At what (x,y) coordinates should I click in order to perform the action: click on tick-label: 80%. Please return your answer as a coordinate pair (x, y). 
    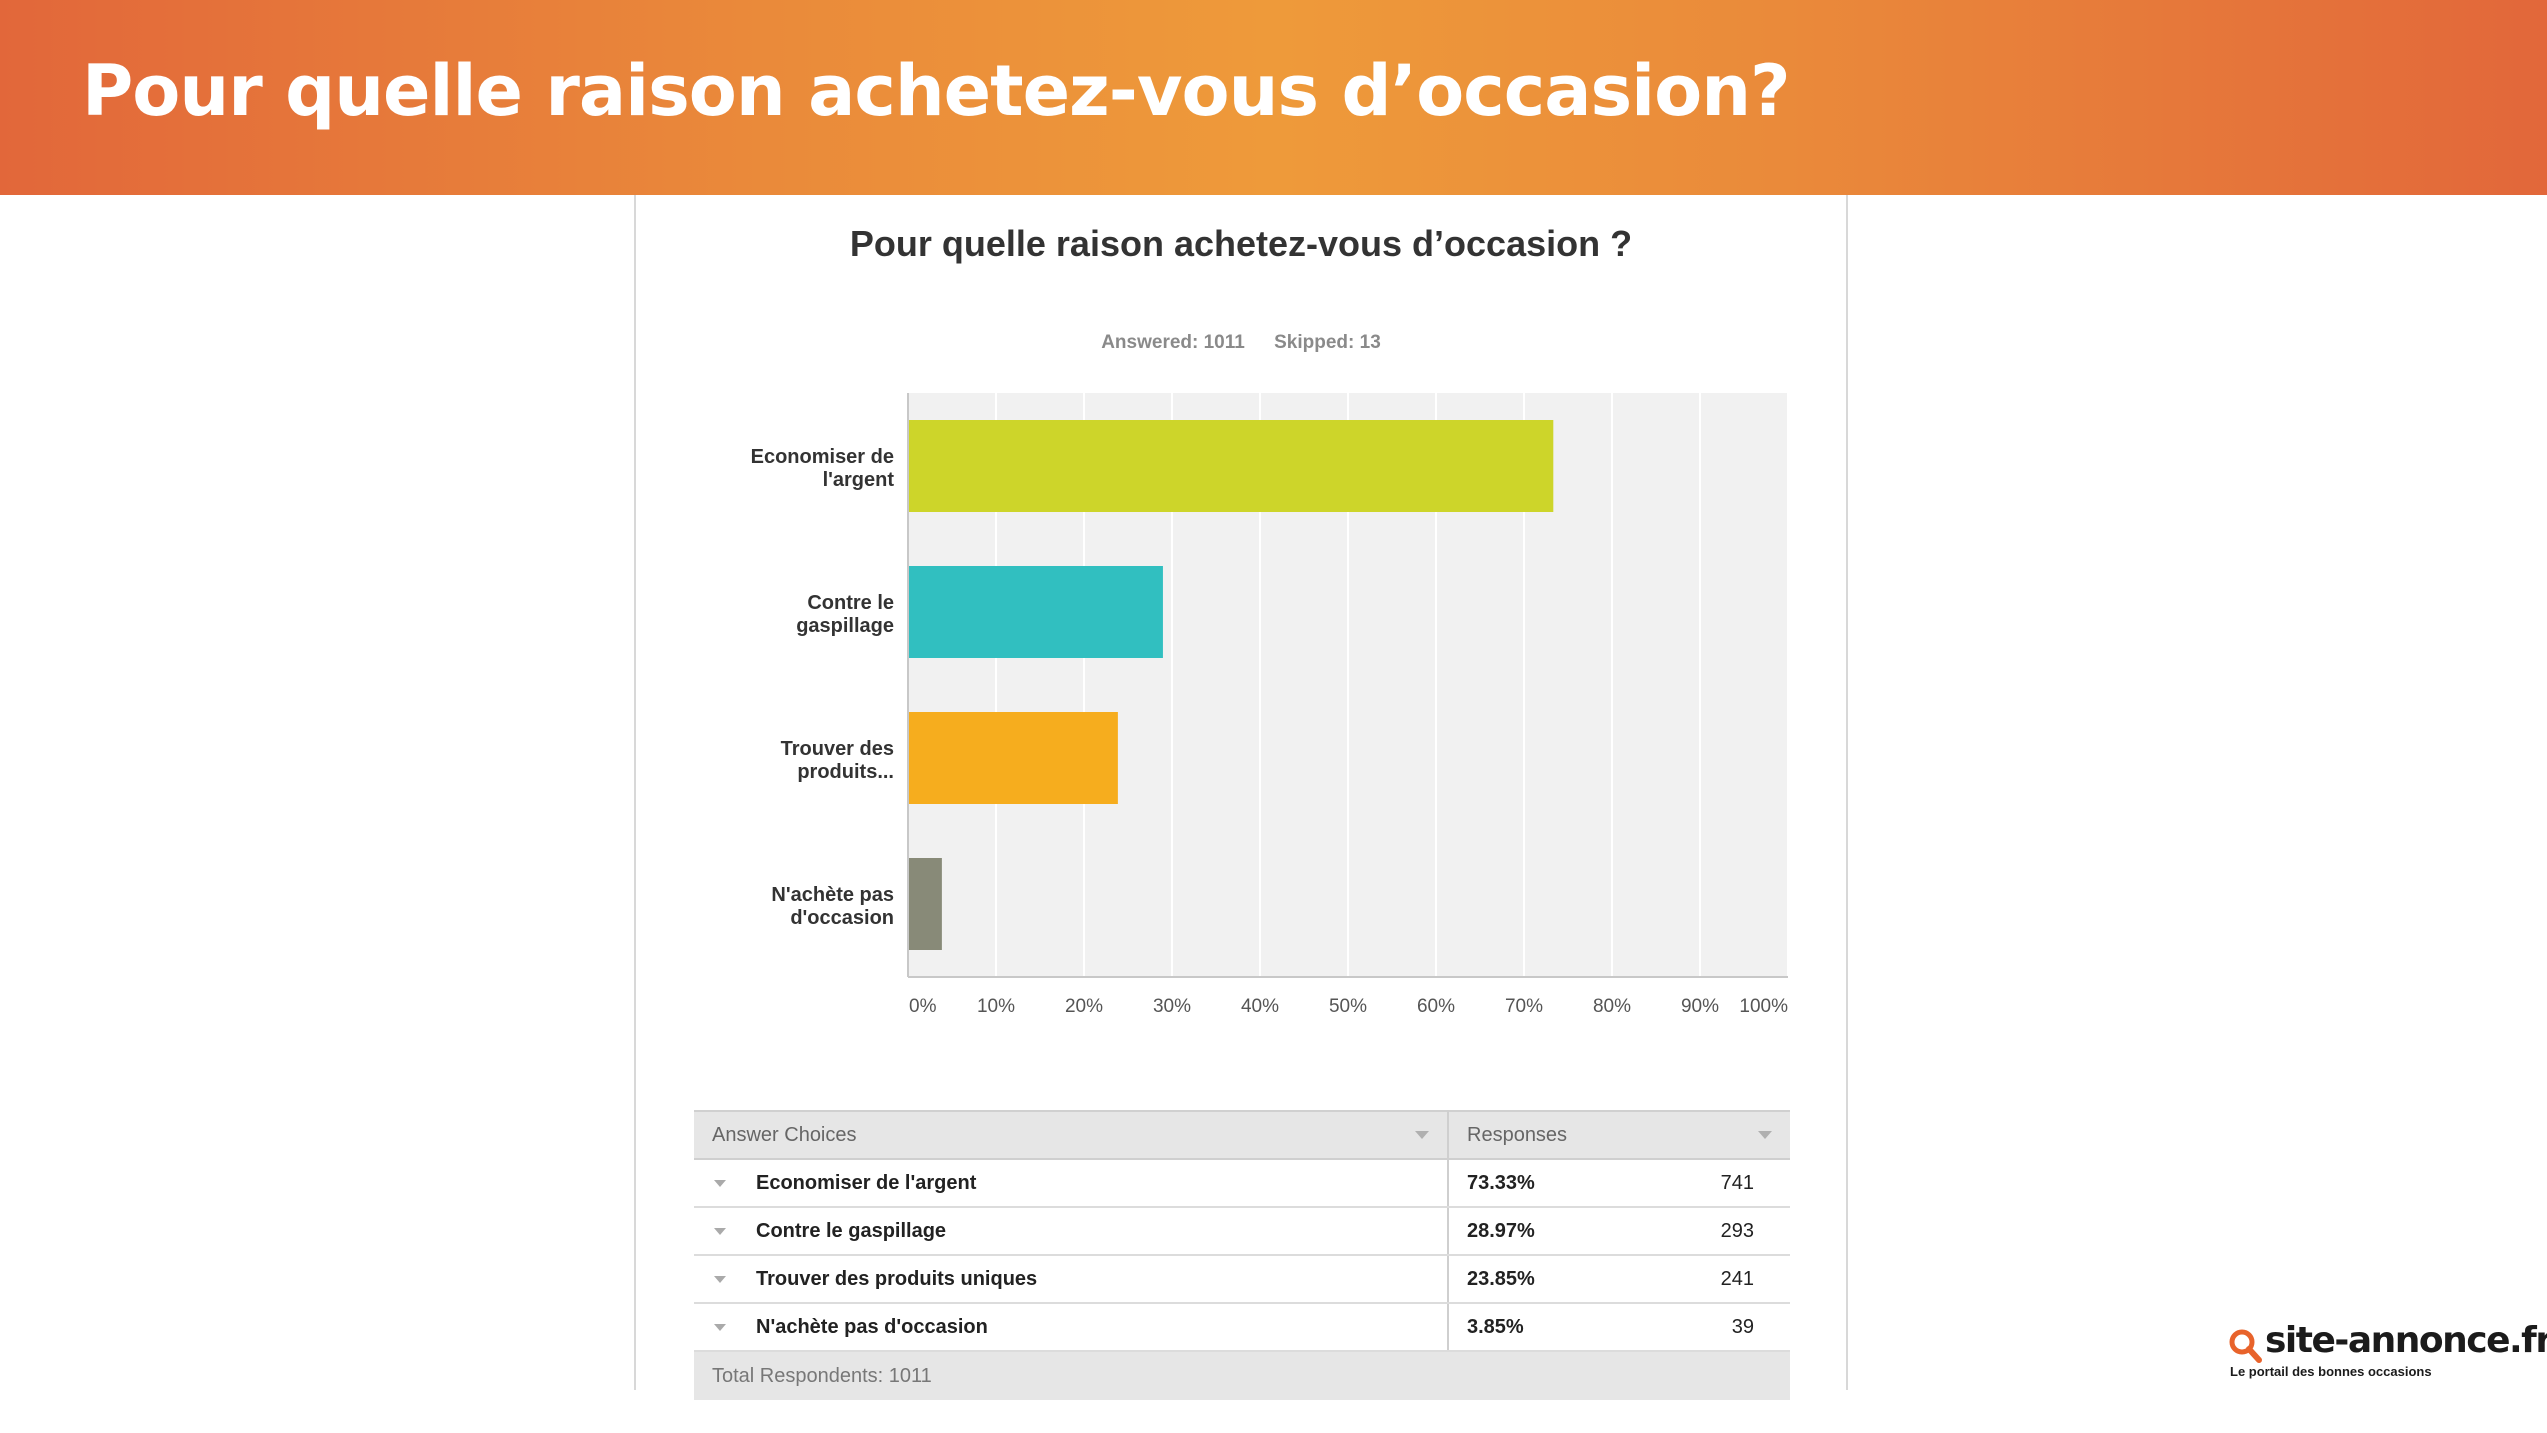
    Looking at the image, I should click on (1612, 1006).